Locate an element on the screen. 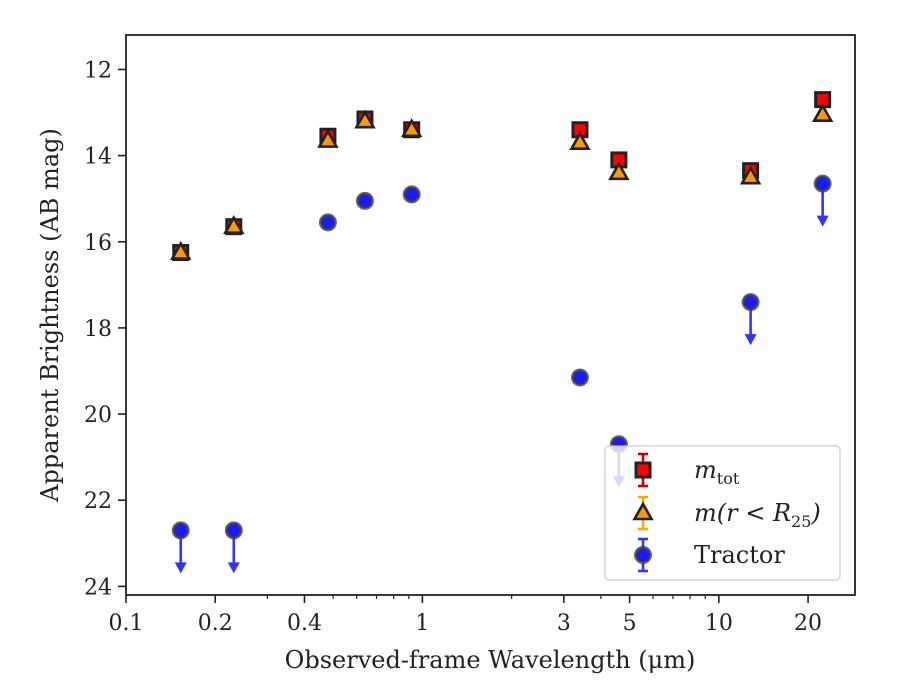 The width and height of the screenshot is (900, 700). x-tick-label: 20 is located at coordinates (808, 623).